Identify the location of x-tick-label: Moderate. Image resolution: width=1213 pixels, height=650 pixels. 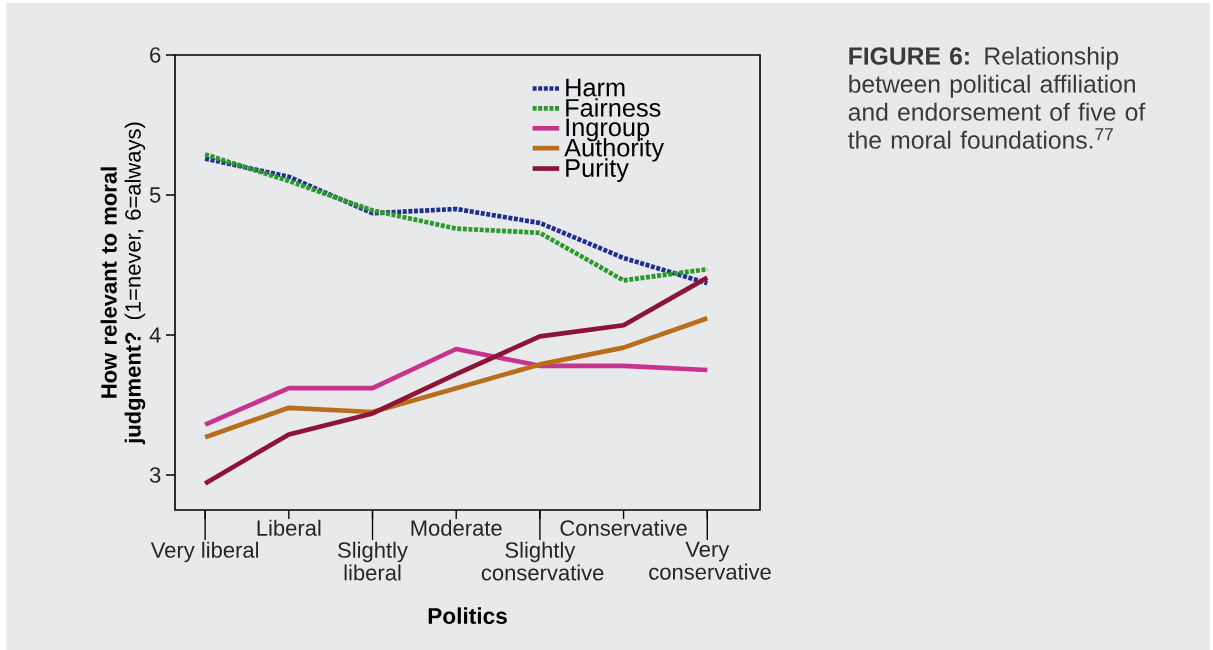
(456, 527).